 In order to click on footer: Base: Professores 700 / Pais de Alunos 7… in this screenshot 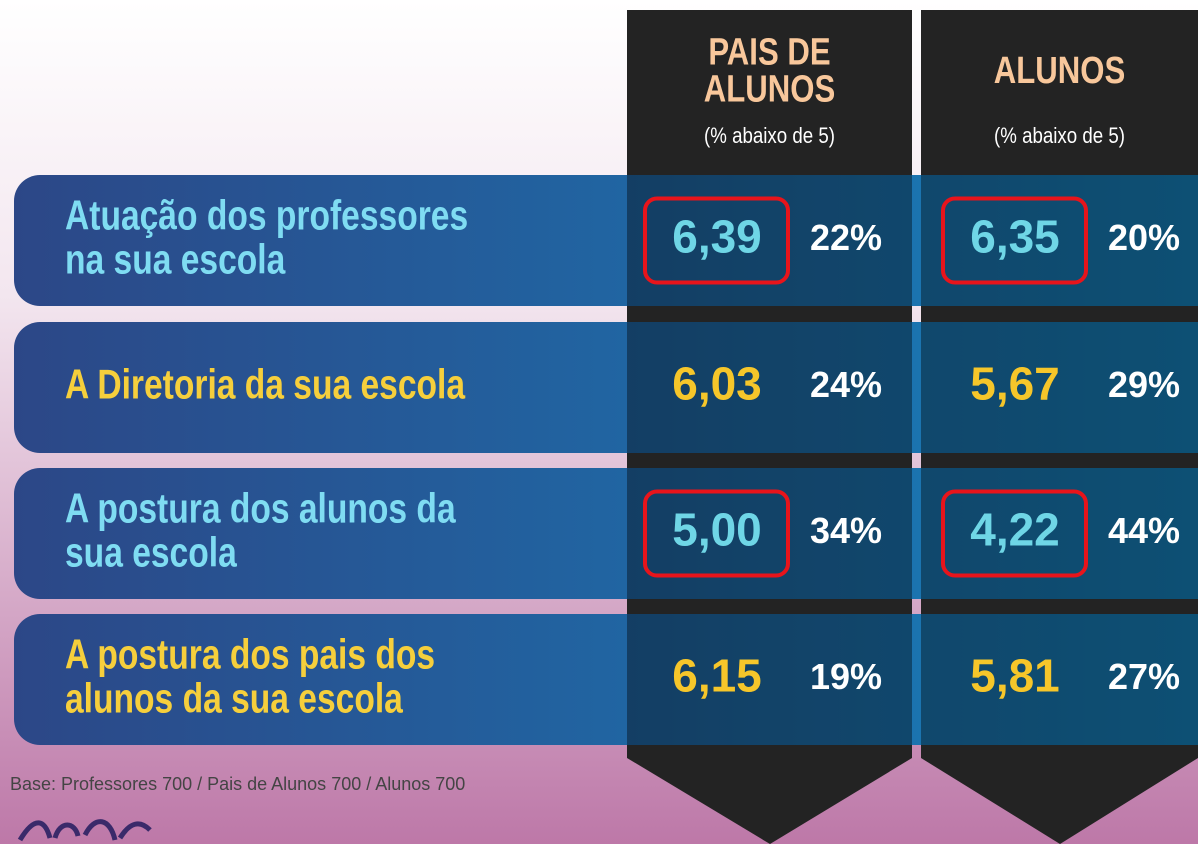, I will do `click(237, 784)`.